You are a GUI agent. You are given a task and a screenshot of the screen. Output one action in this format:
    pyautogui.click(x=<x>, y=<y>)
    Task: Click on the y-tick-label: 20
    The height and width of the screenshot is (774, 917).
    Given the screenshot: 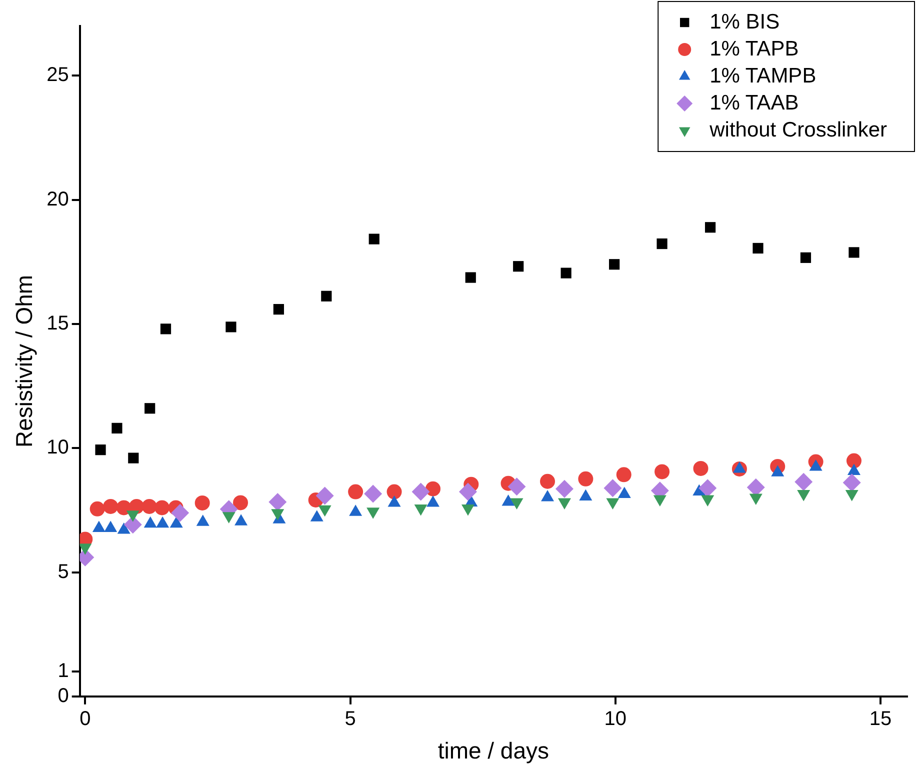 What is the action you would take?
    pyautogui.click(x=57, y=199)
    